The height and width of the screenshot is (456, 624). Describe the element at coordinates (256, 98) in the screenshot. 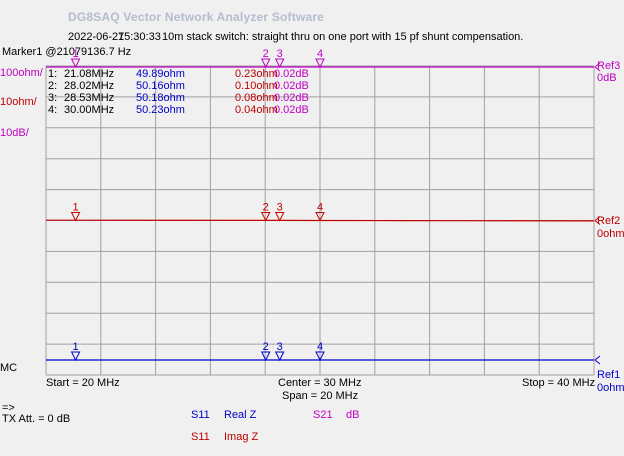

I see `marker-s11-imag: 0.08ohm` at that location.